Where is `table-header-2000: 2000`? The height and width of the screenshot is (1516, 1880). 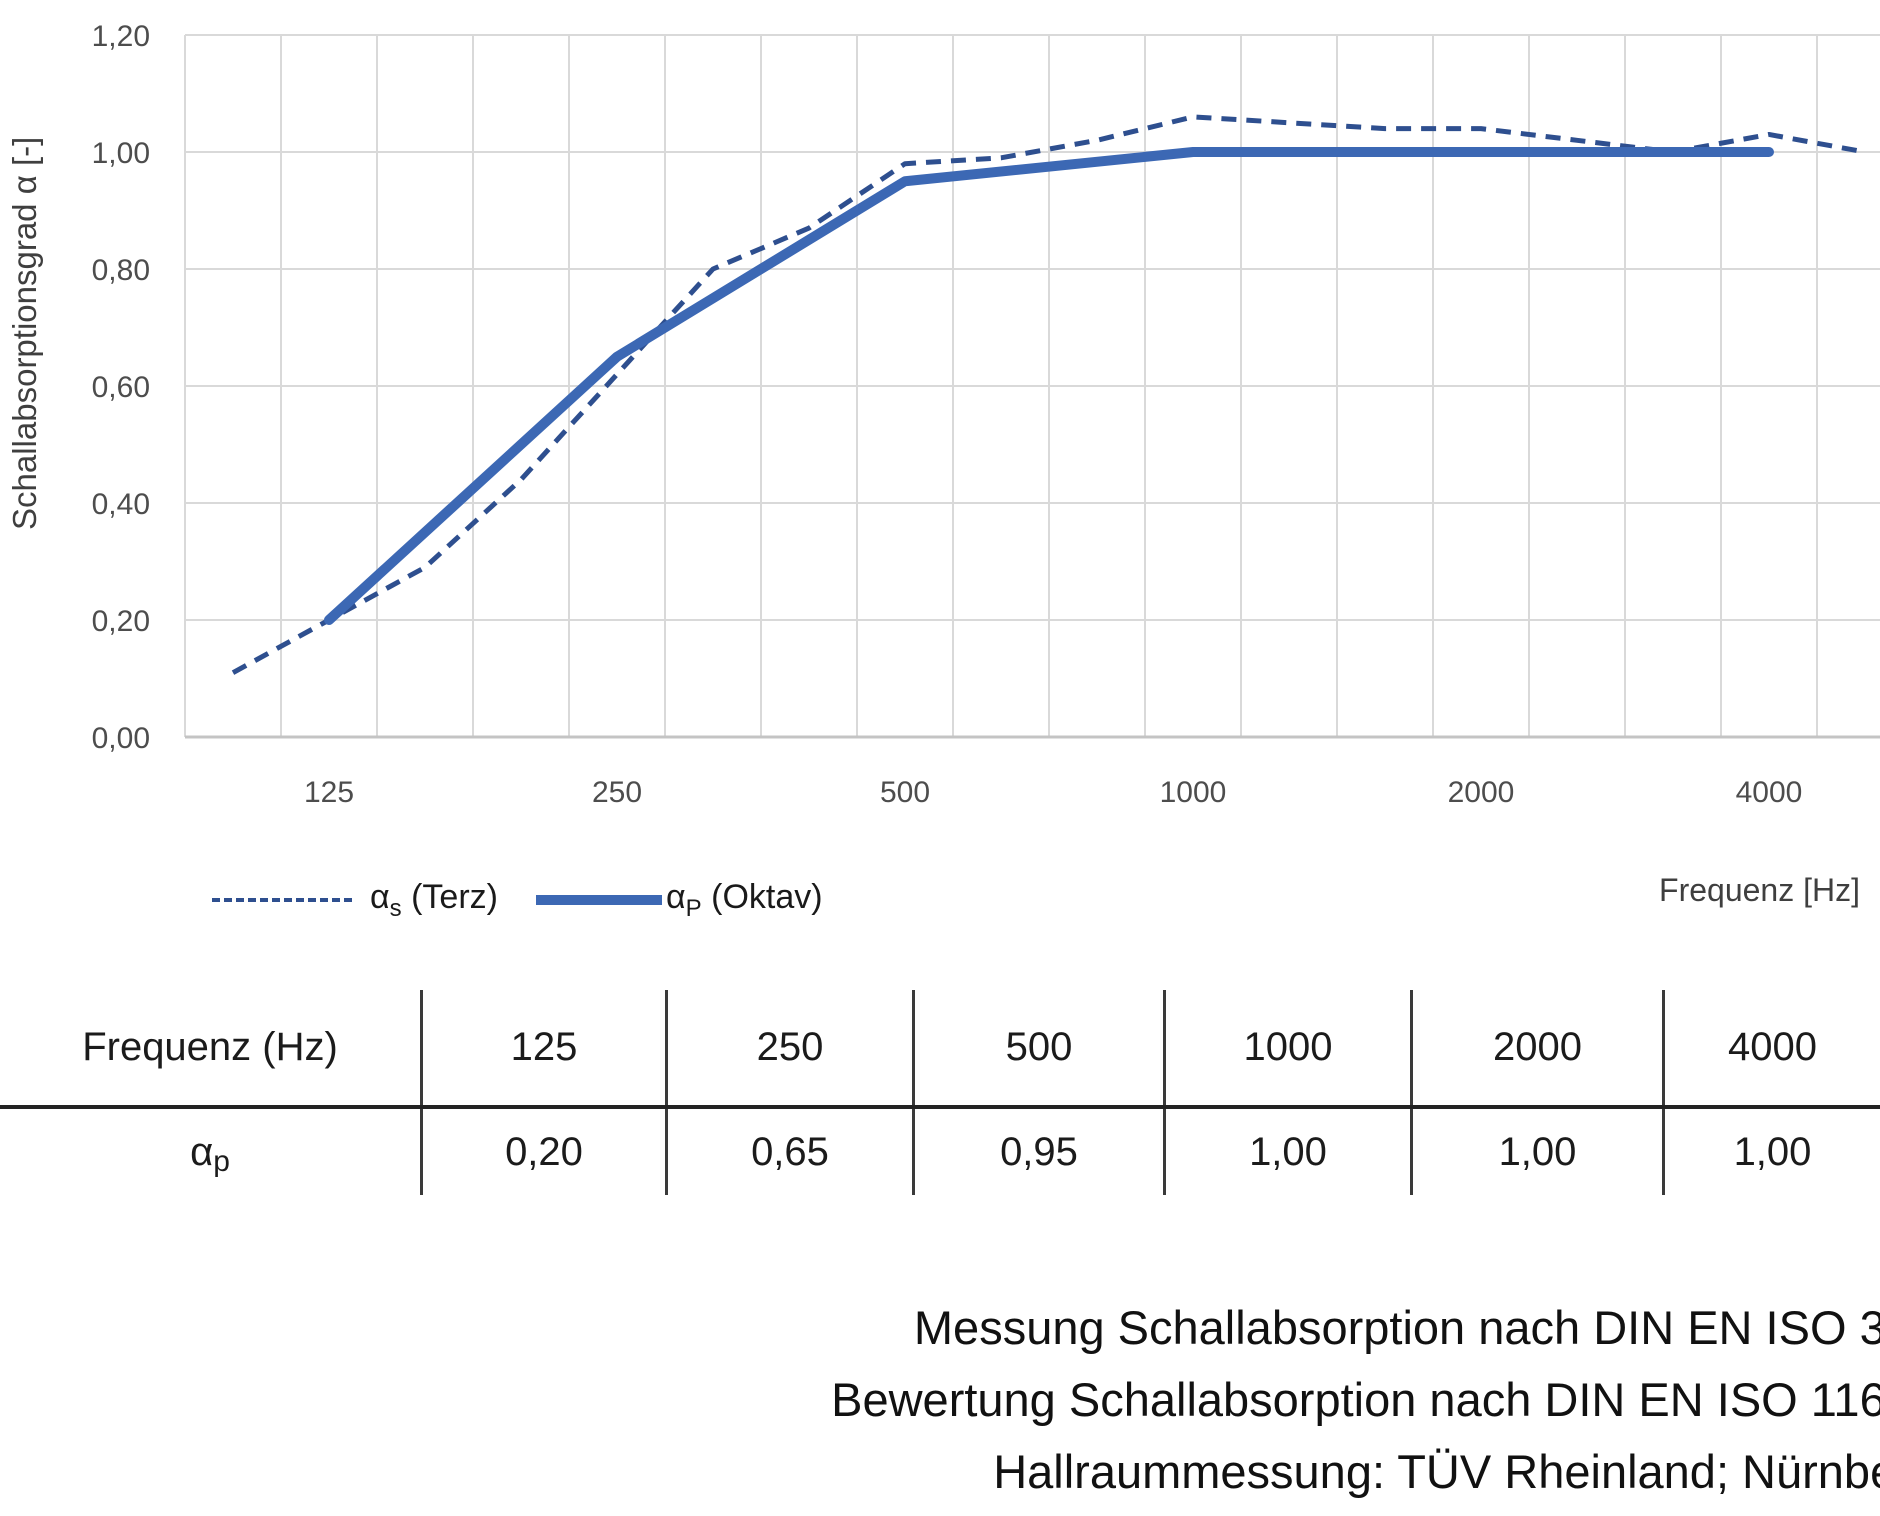
table-header-2000: 2000 is located at coordinates (1536, 1047).